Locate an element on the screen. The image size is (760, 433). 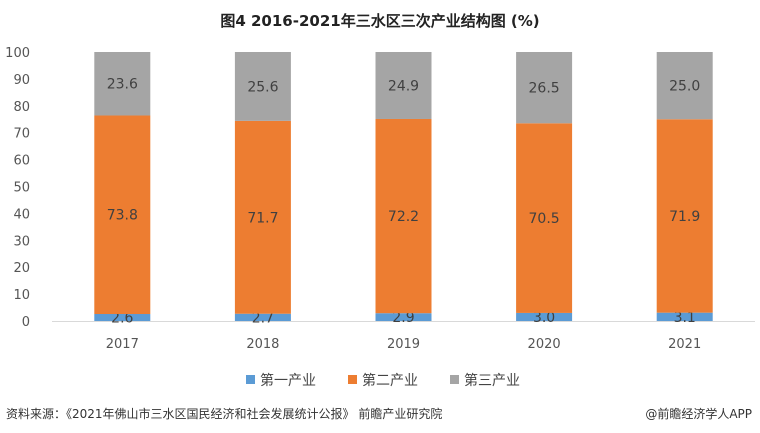
data-label: 23.6 is located at coordinates (122, 85).